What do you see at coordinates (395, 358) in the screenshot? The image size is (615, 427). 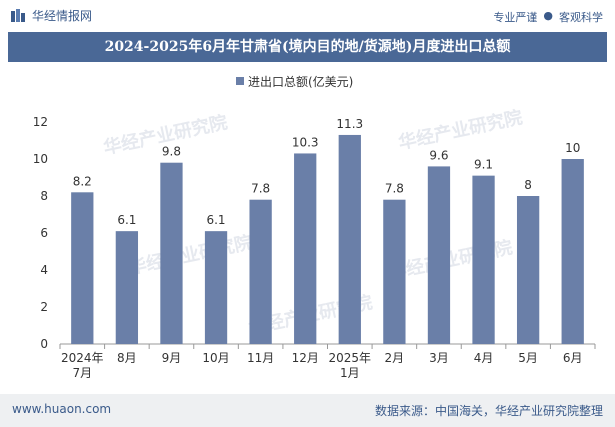 I see `x-tick-label: 2月` at bounding box center [395, 358].